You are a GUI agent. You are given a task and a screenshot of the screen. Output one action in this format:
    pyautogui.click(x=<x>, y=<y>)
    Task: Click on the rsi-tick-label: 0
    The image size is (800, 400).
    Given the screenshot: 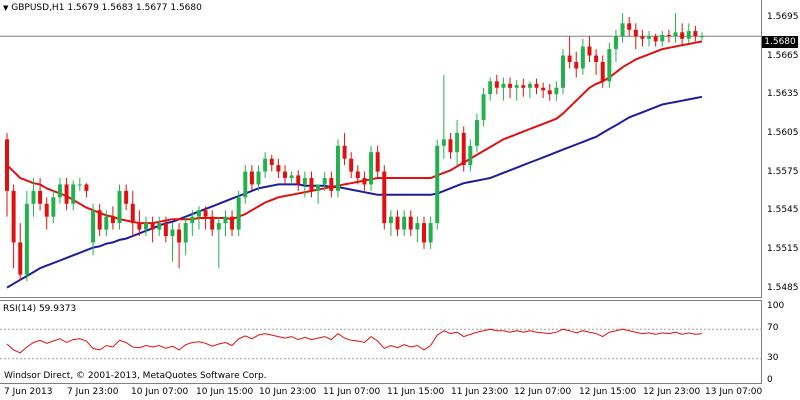 What is the action you would take?
    pyautogui.click(x=770, y=380)
    